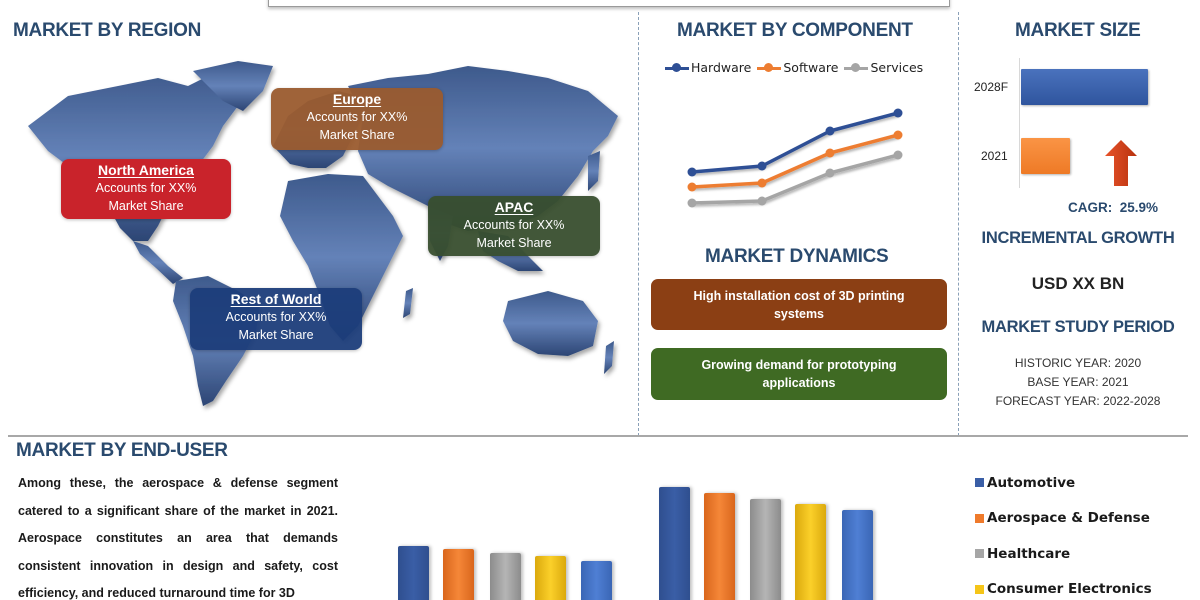 Image resolution: width=1200 pixels, height=600 pixels. Describe the element at coordinates (1078, 382) in the screenshot. I see `base-year: BASE YEAR: 2021` at that location.